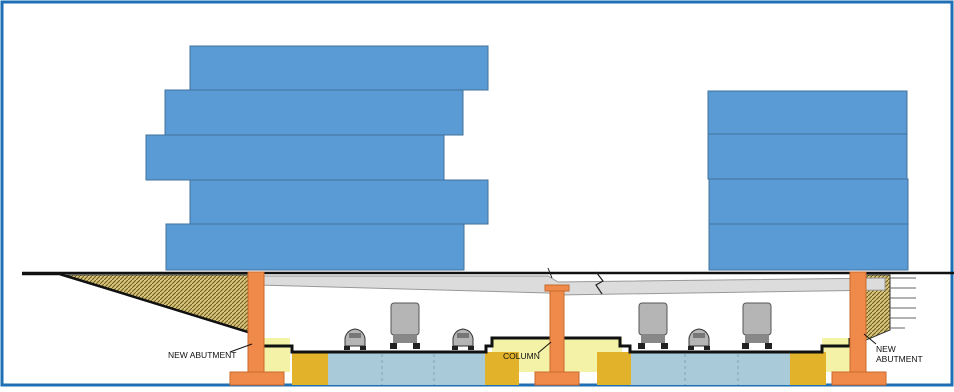 Image resolution: width=954 pixels, height=392 pixels. I want to click on center-column, so click(557, 329).